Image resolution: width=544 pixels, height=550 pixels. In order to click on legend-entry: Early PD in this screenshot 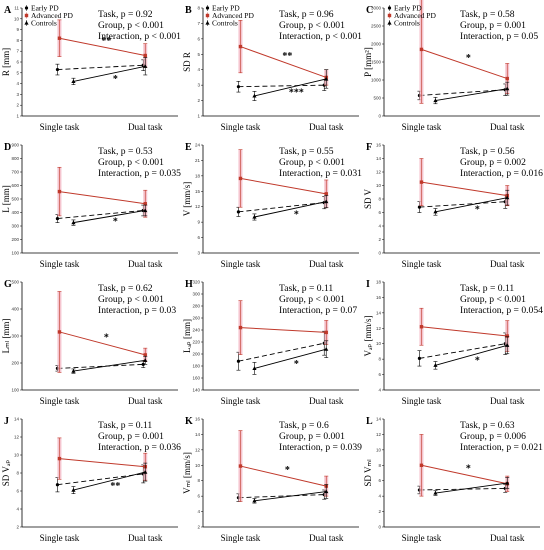, I will do `click(408, 7)`.